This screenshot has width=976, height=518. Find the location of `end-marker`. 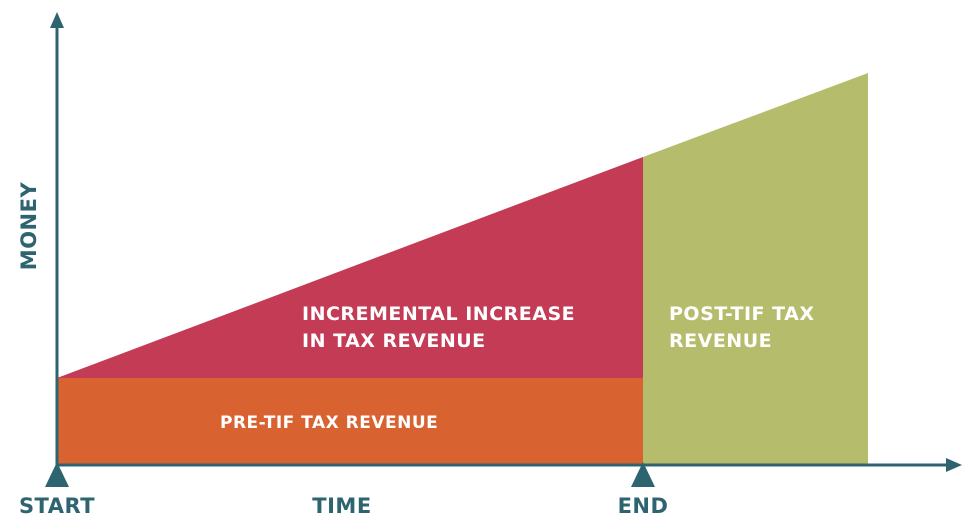

end-marker is located at coordinates (643, 474).